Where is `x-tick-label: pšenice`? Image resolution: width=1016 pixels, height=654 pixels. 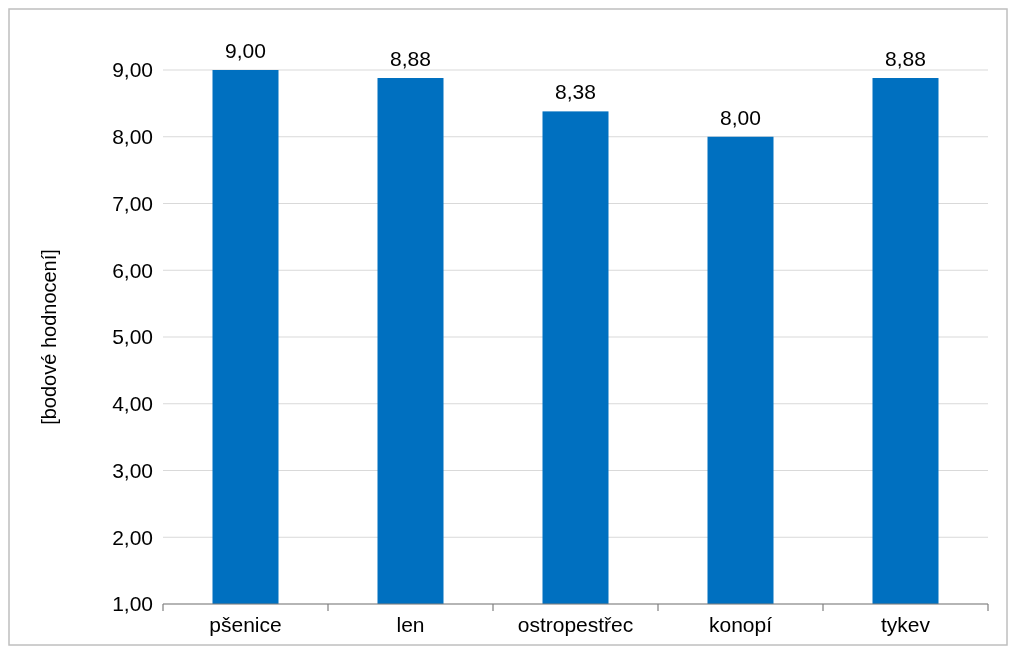 x-tick-label: pšenice is located at coordinates (245, 624).